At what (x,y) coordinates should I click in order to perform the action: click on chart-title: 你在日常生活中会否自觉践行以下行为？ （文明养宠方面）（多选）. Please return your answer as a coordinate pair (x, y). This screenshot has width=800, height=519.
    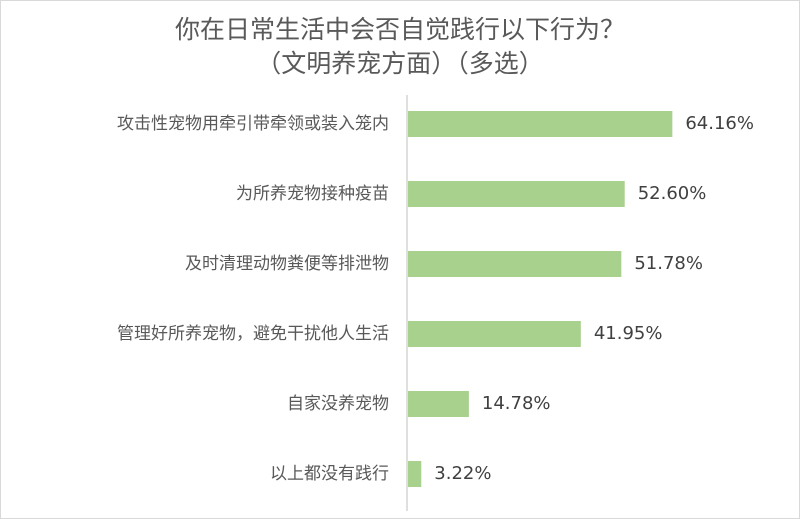
    Looking at the image, I should click on (399, 46).